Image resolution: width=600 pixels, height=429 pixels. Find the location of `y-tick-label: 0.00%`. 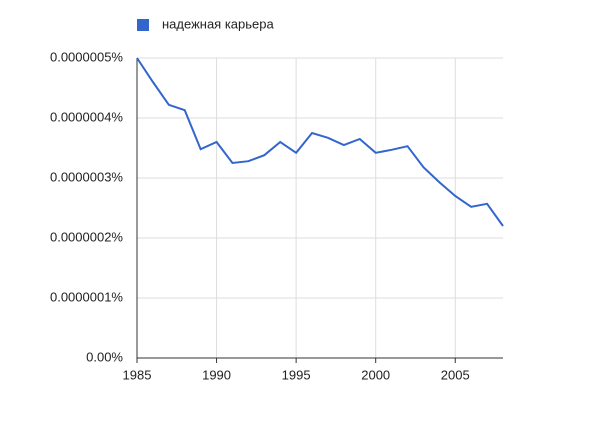

y-tick-label: 0.00% is located at coordinates (104, 356).